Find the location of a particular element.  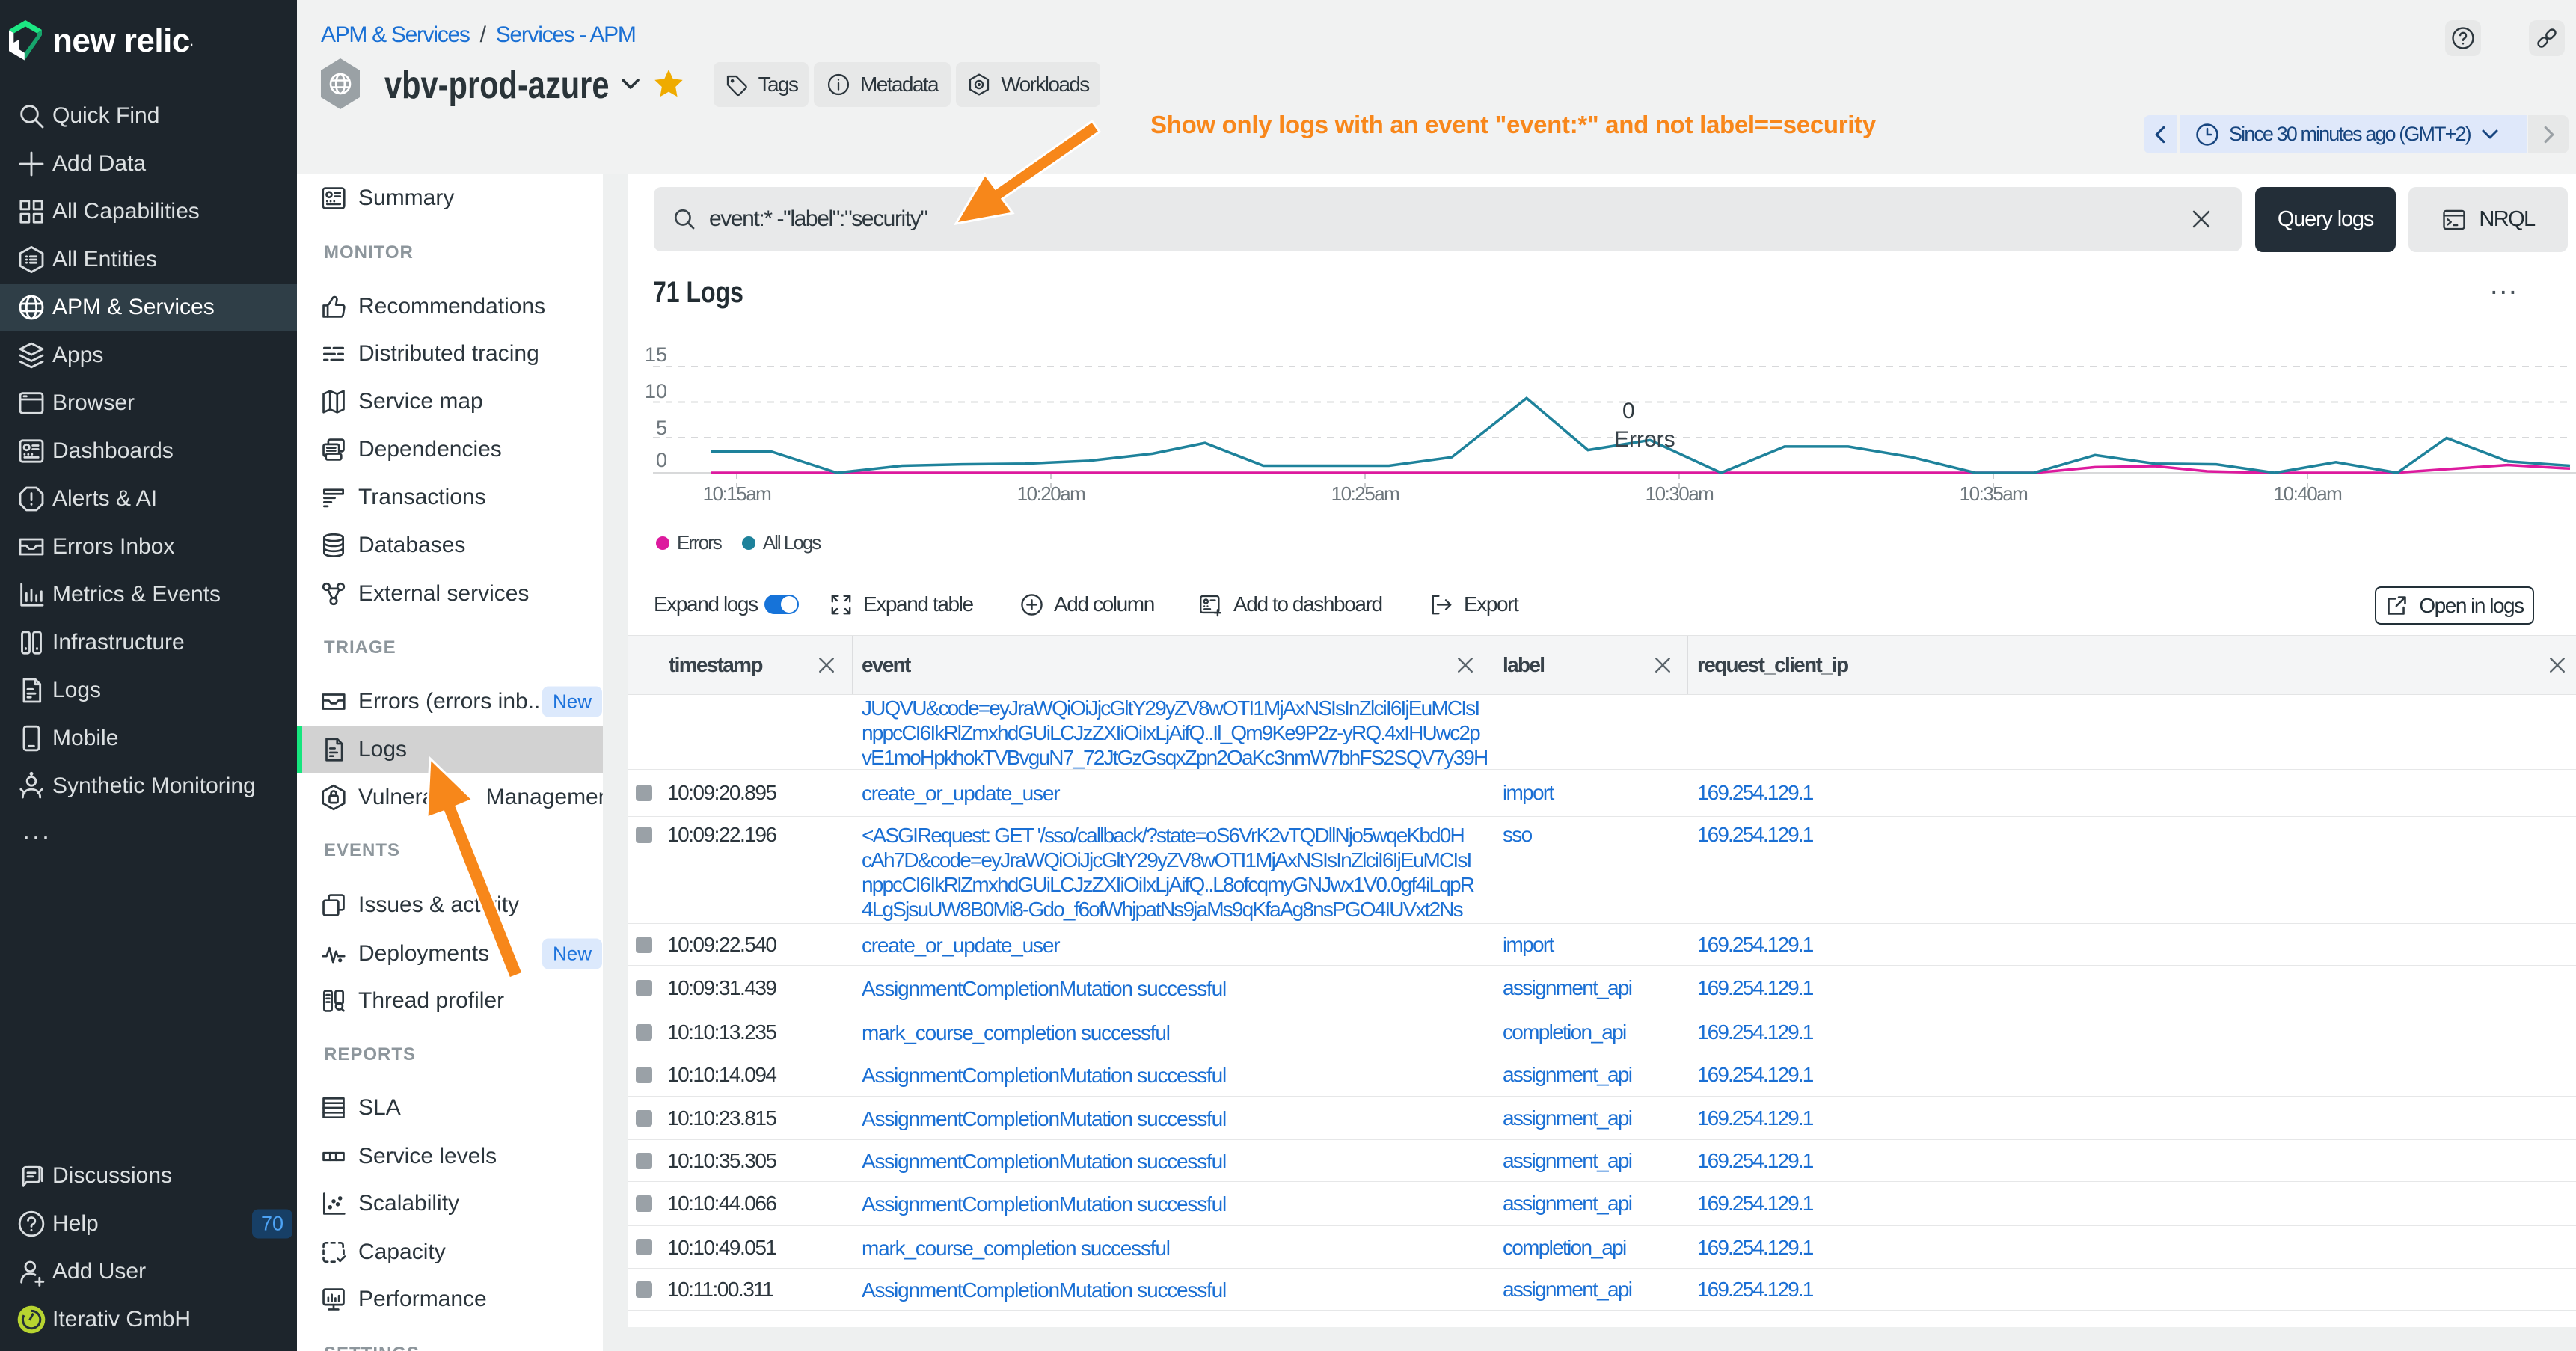

svg-text: Errors is located at coordinates (1644, 439).